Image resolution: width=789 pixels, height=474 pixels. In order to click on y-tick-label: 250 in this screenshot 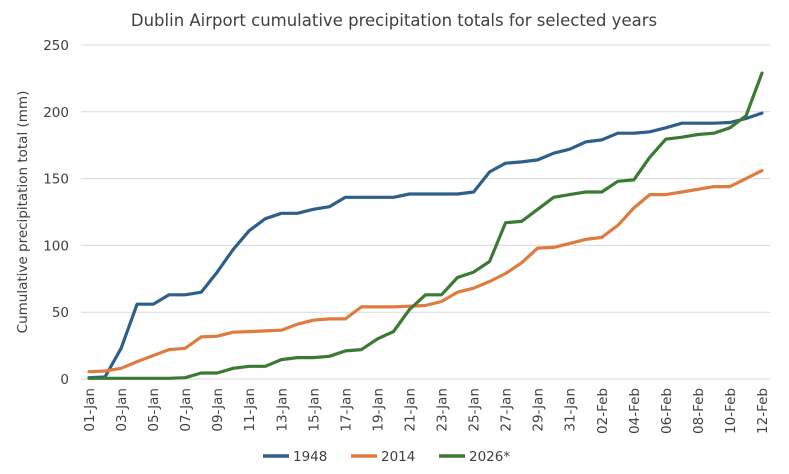, I will do `click(56, 46)`.